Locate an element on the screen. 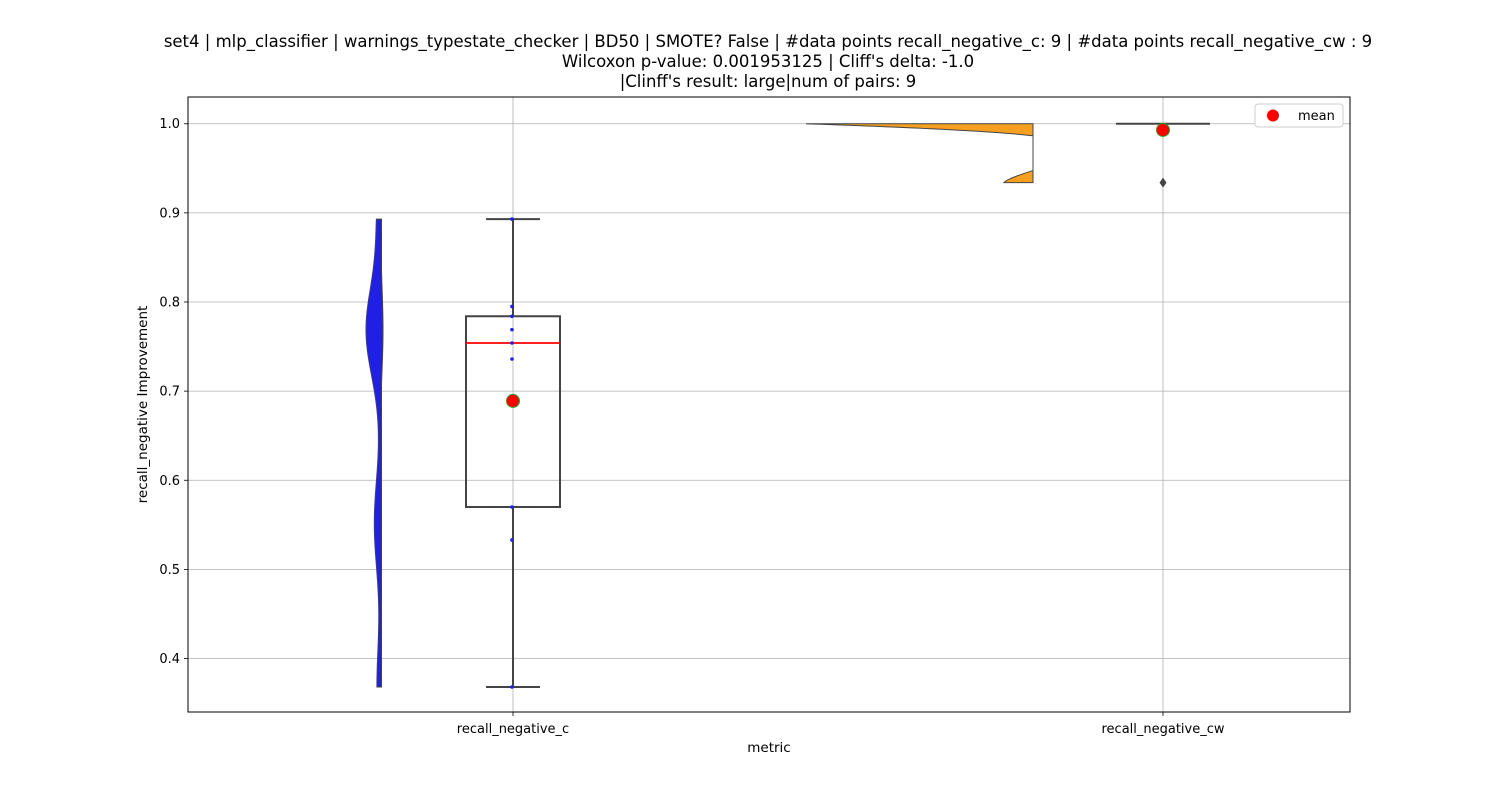  x-axis-label: metric is located at coordinates (768, 748).